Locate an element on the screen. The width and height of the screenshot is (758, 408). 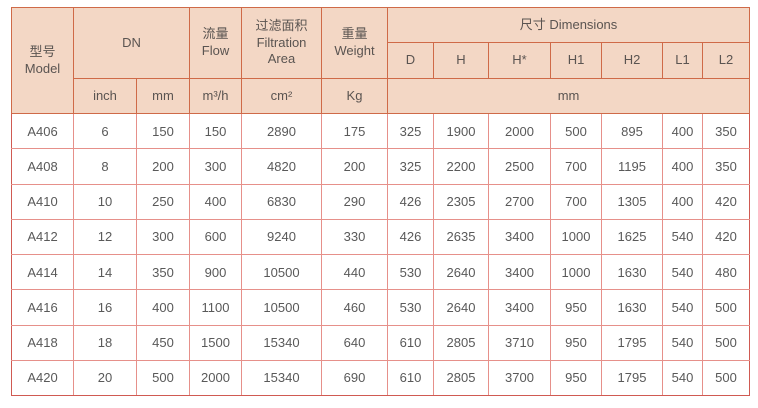
header-filtration-area: 过滤面积 Filtration Area is located at coordinates (281, 43).